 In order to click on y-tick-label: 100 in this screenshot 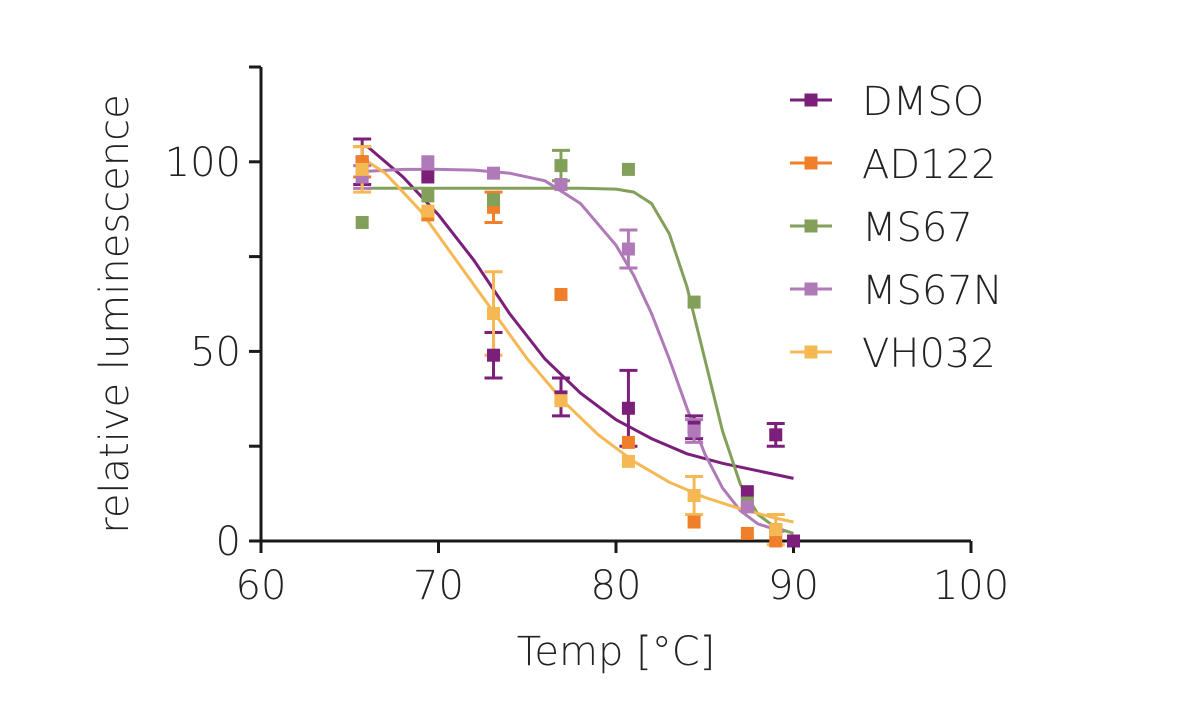, I will do `click(203, 163)`.